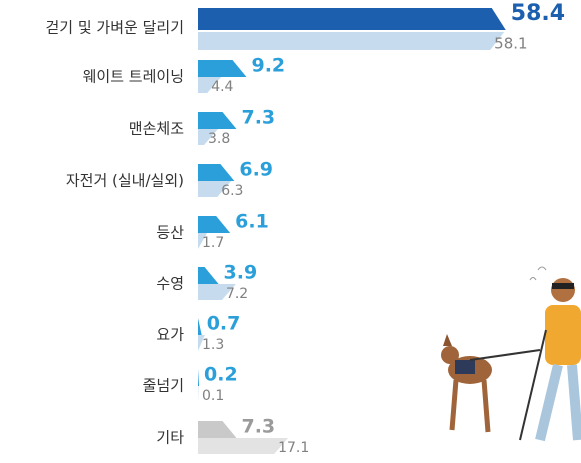 Image resolution: width=581 pixels, height=463 pixels. What do you see at coordinates (241, 273) in the screenshot?
I see `value-label: 3.9` at bounding box center [241, 273].